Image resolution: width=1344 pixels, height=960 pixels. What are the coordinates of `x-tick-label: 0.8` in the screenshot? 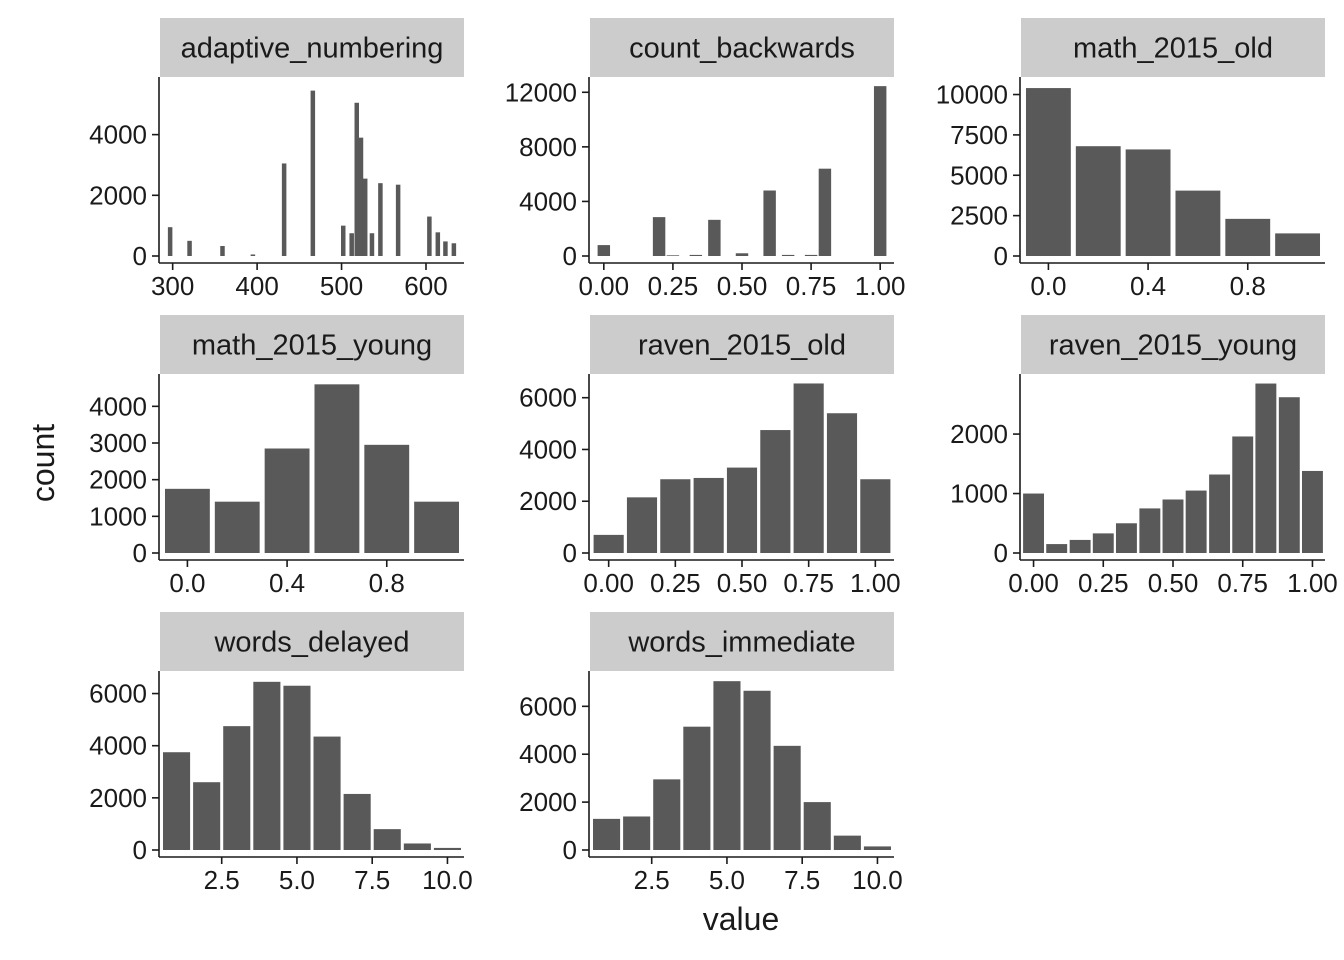 It's located at (1248, 286).